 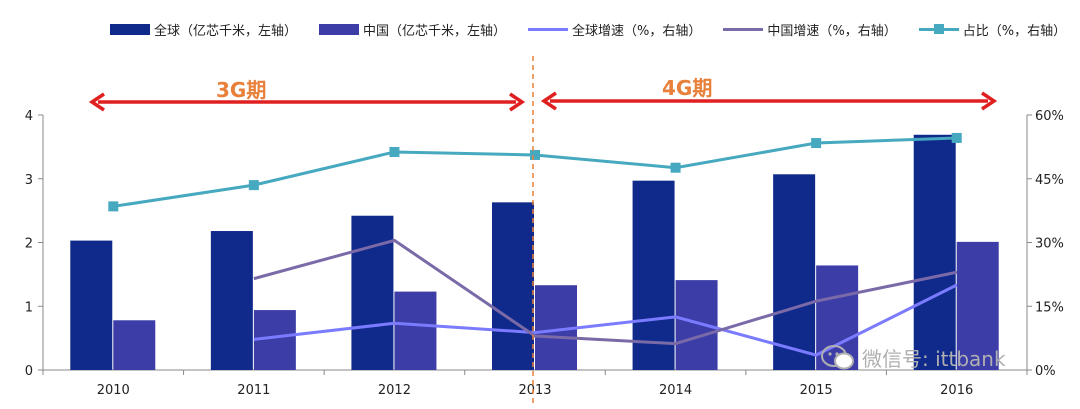 I want to click on right-tick-label: 0%, so click(x=1045, y=371).